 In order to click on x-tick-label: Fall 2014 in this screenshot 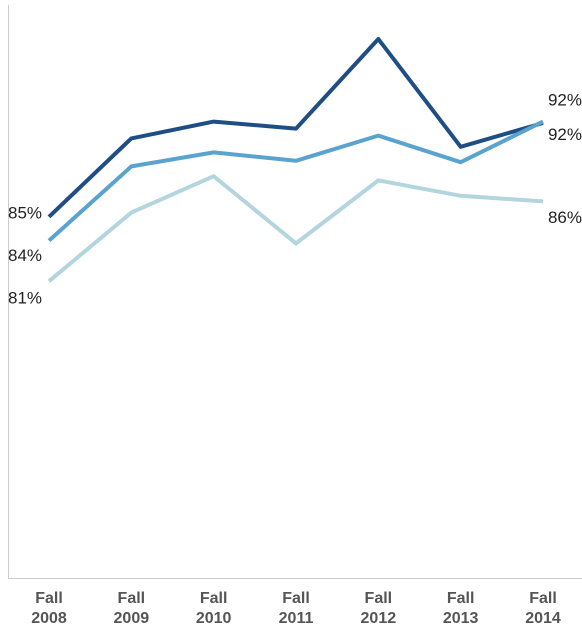, I will do `click(543, 608)`.